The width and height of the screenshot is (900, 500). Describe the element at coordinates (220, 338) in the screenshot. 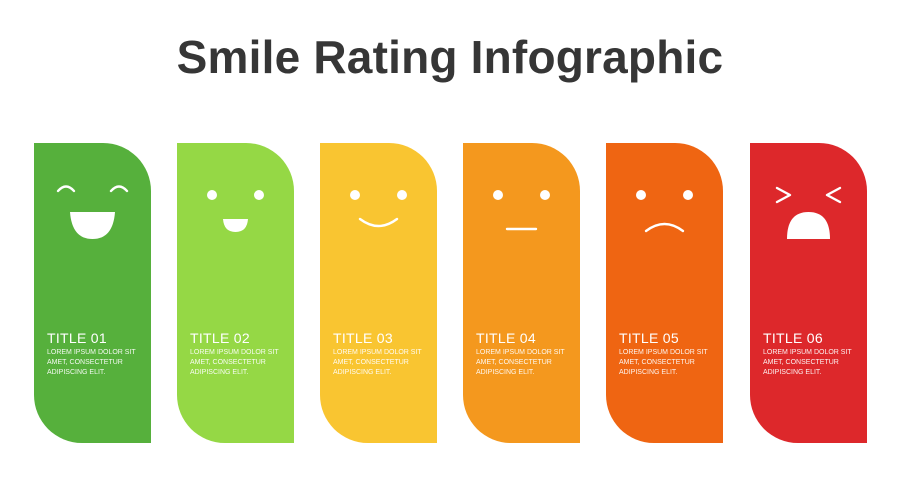

I see `card-title: TITLE 02` at that location.